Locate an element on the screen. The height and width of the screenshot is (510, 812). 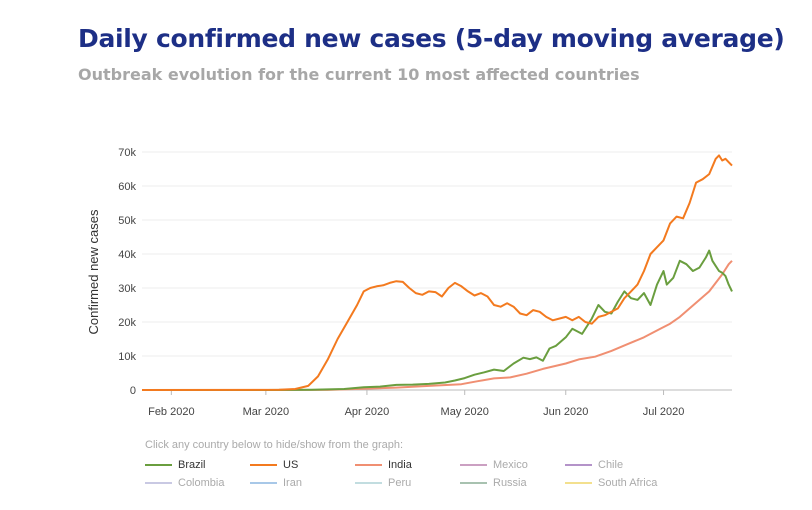
legend-label: Iran is located at coordinates (292, 483).